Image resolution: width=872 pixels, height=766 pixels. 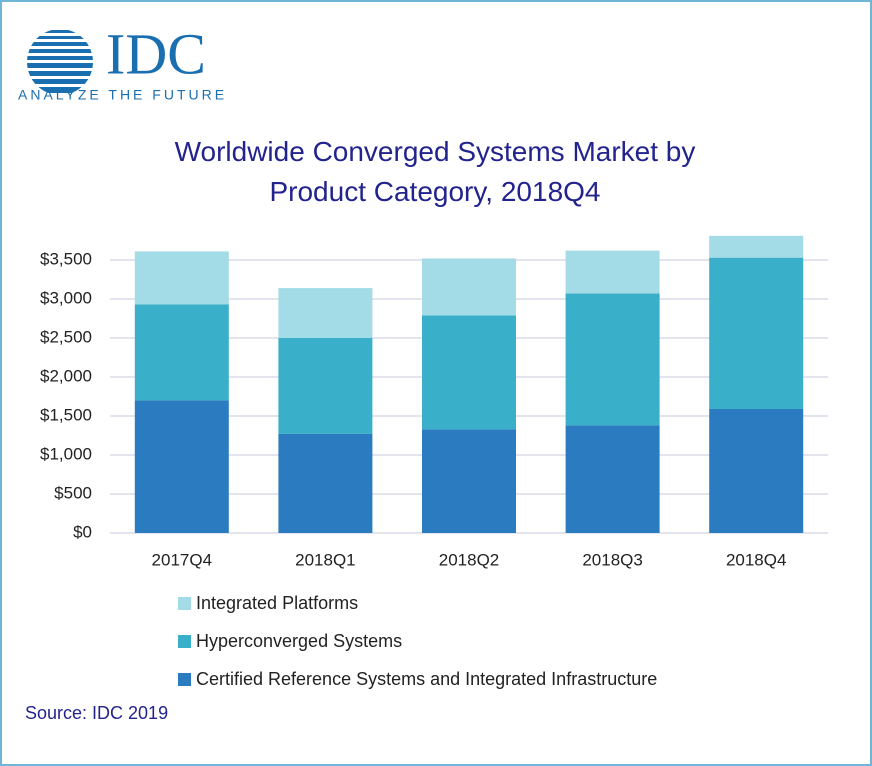 I want to click on x-tick-label: 2018Q4, so click(x=756, y=559).